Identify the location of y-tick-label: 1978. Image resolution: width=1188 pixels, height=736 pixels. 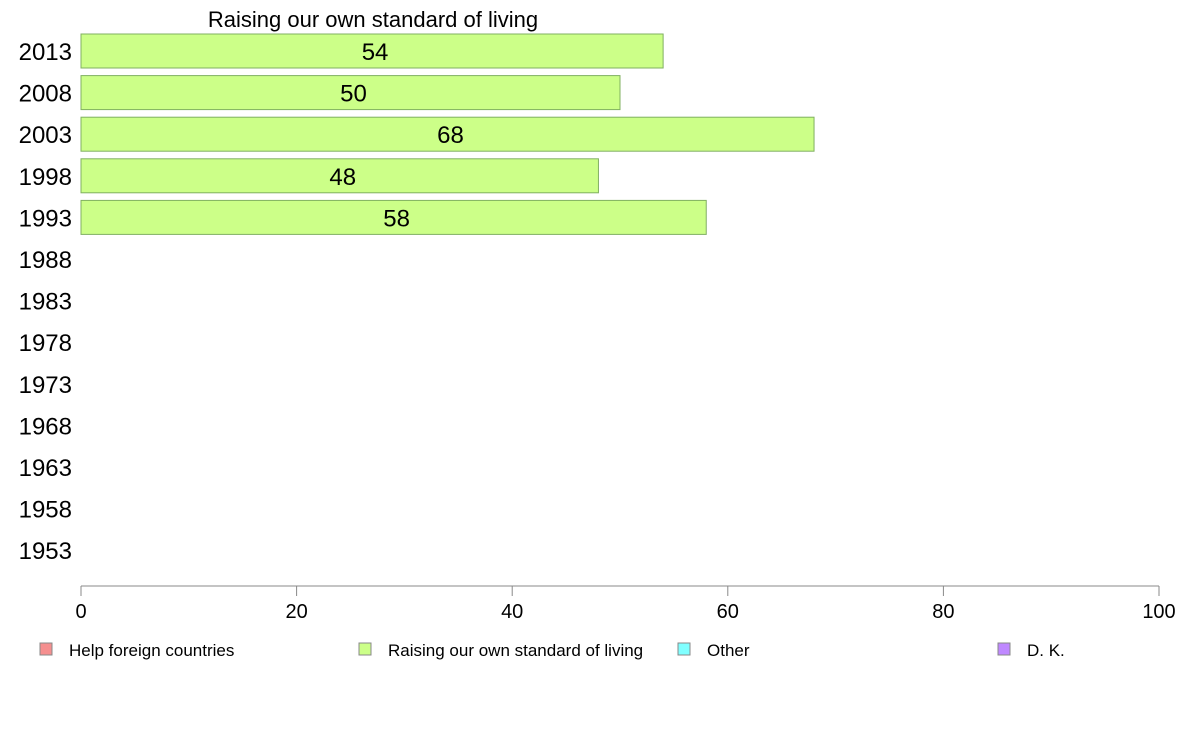
(45, 343).